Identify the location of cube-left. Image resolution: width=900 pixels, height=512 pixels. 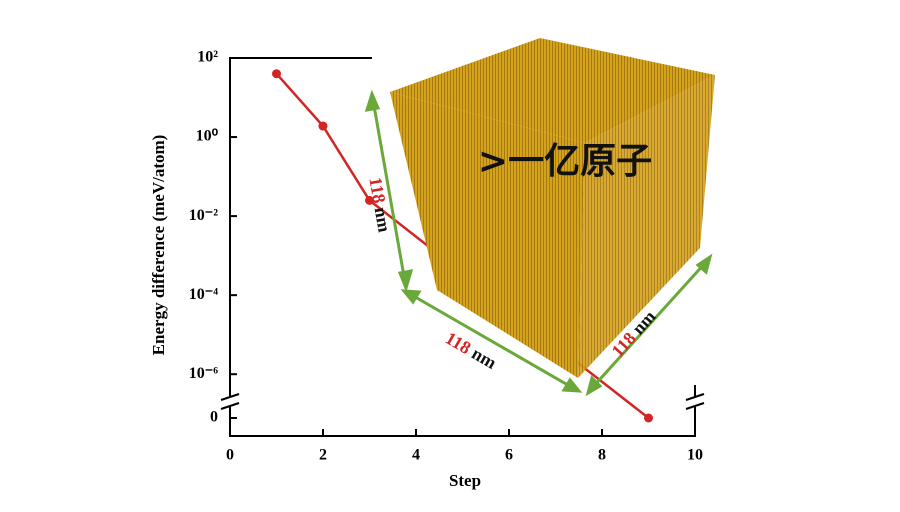
(487, 235).